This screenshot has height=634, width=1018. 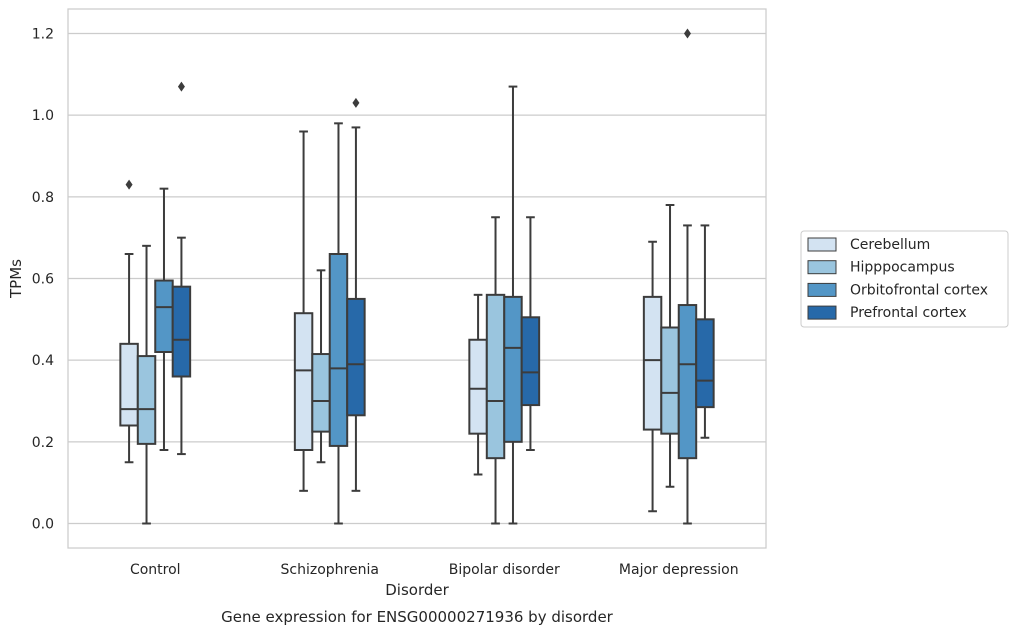 What do you see at coordinates (43, 361) in the screenshot?
I see `y-tick-label: 0.4` at bounding box center [43, 361].